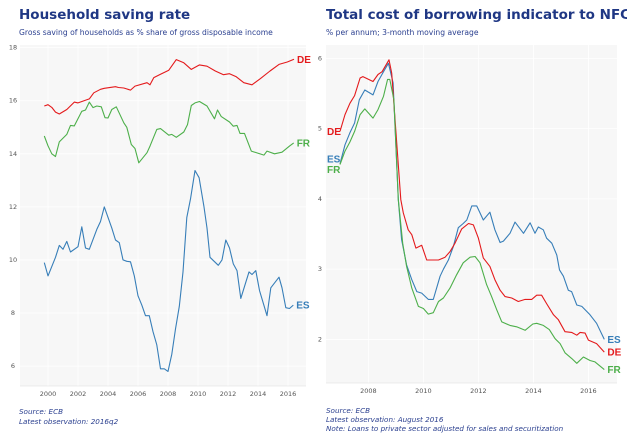 The width and height of the screenshot is (627, 441). Describe the element at coordinates (13, 101) in the screenshot. I see `y-tick-label: 16` at that location.